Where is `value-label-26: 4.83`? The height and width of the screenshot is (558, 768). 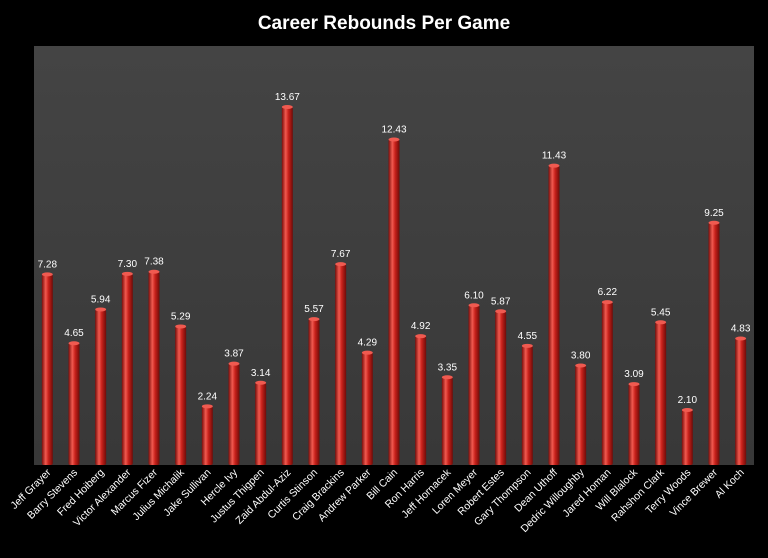
value-label-26: 4.83 is located at coordinates (741, 329).